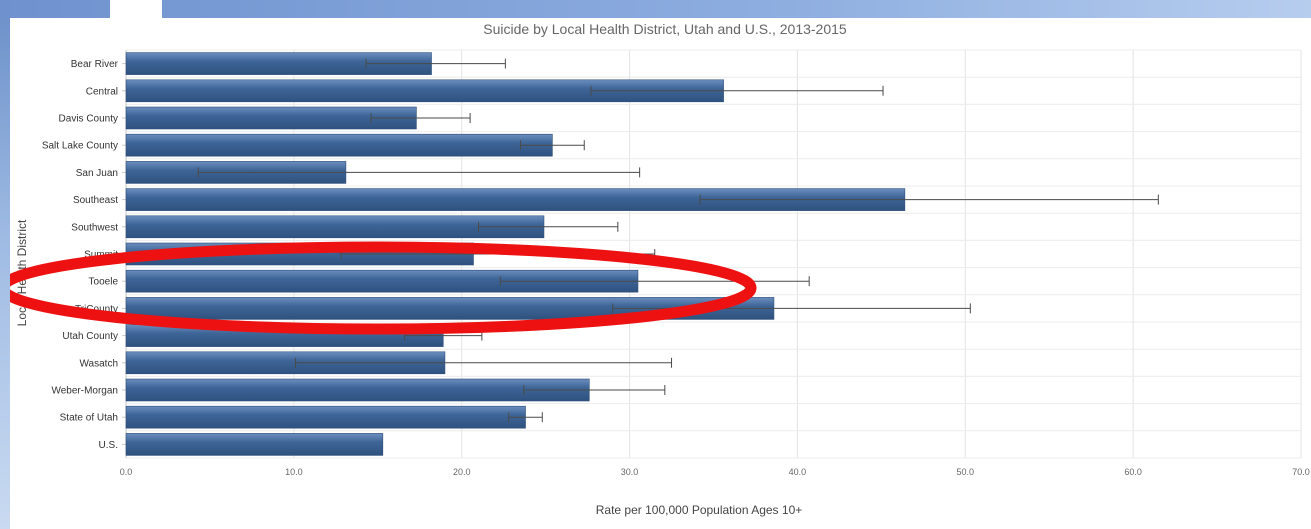  Describe the element at coordinates (80, 146) in the screenshot. I see `category-label: Salt Lake County` at that location.